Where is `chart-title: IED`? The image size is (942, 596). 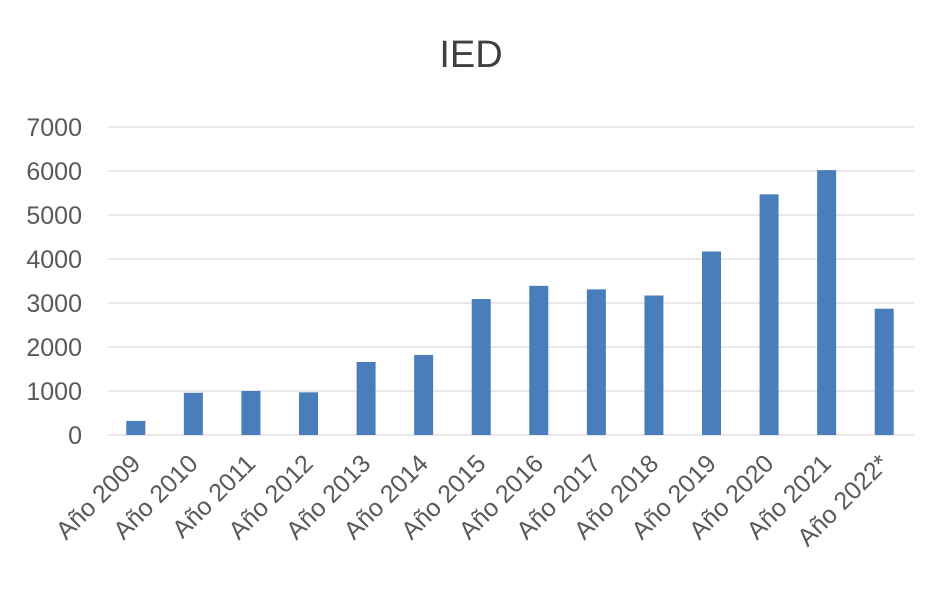 chart-title: IED is located at coordinates (470, 55).